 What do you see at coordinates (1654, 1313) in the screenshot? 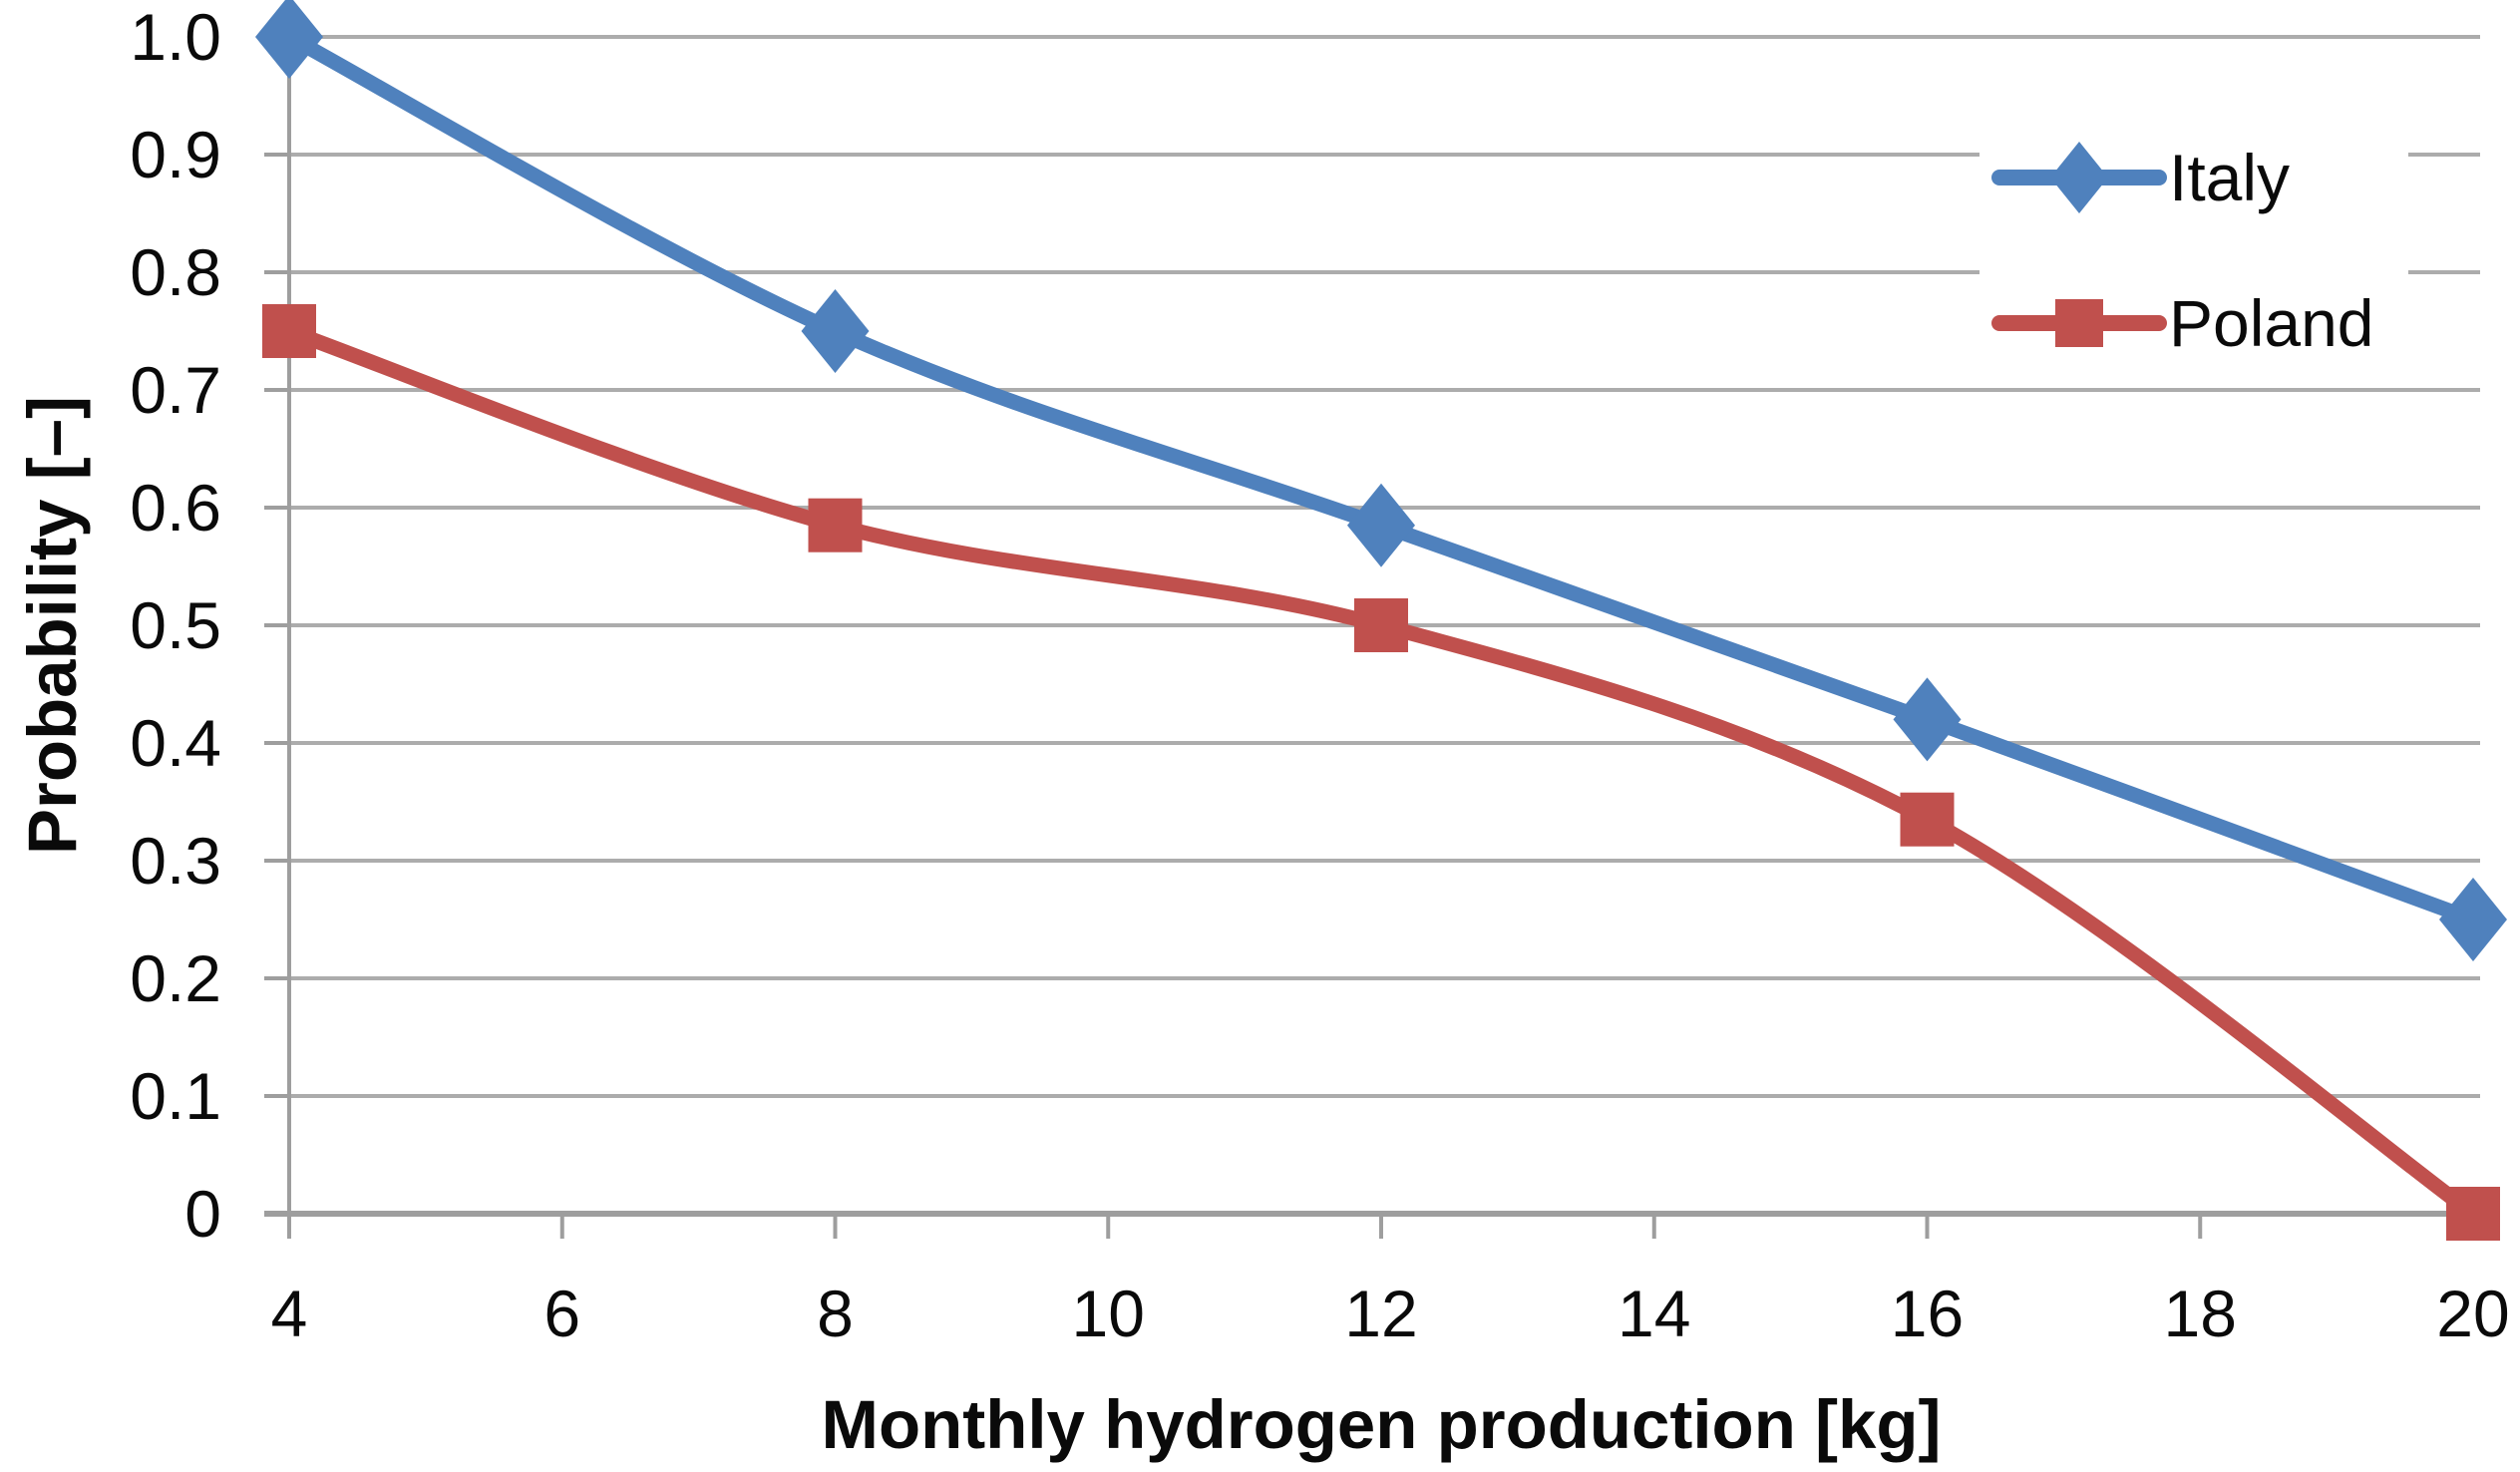
I see `x-tick-label: 14` at bounding box center [1654, 1313].